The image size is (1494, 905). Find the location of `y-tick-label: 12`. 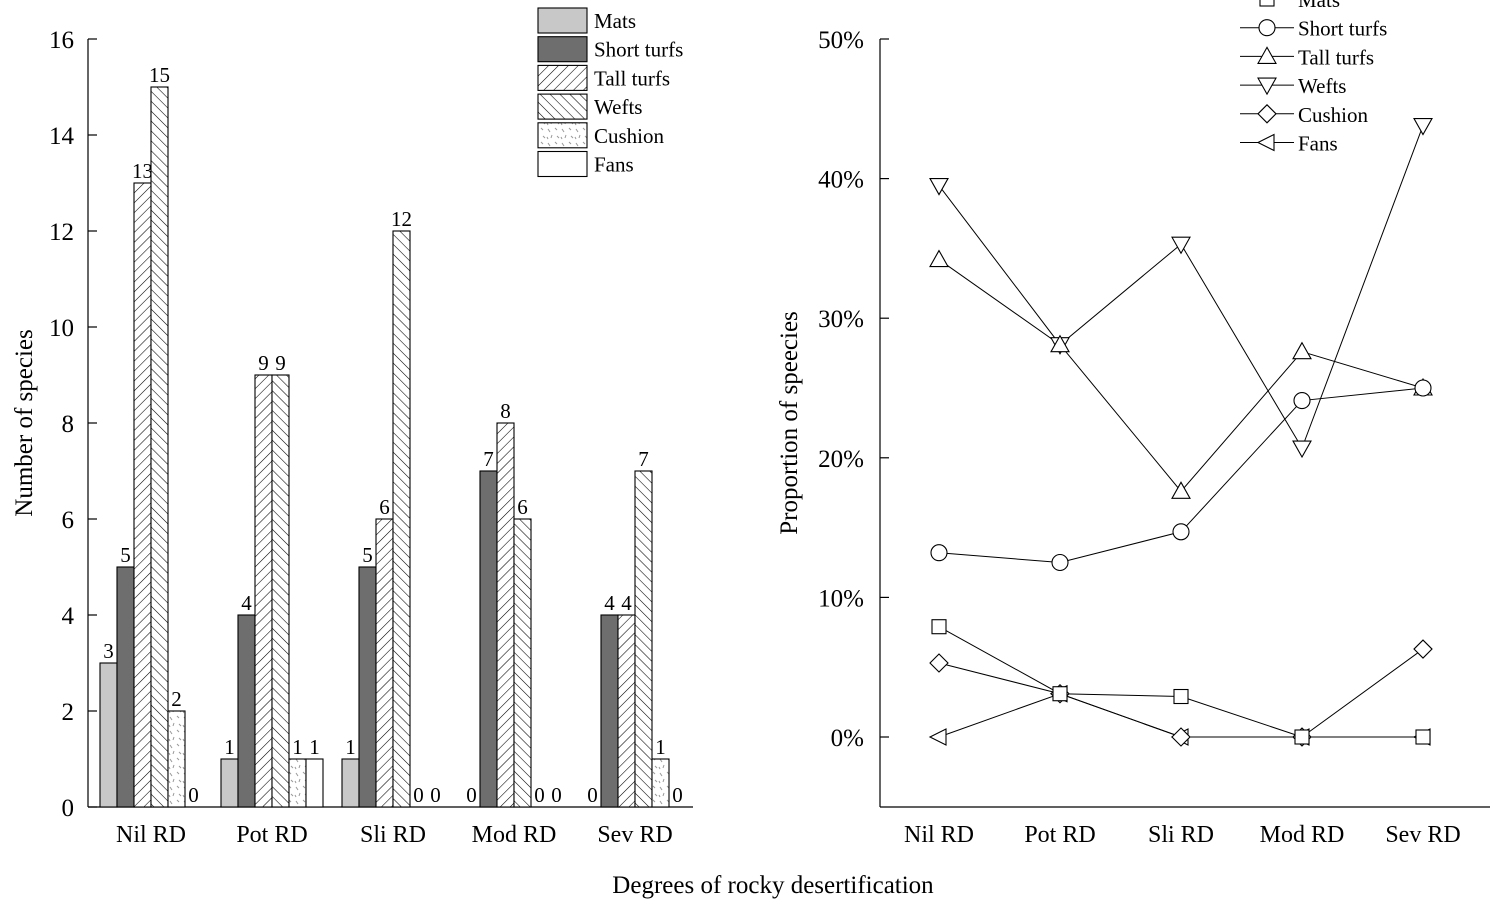

y-tick-label: 12 is located at coordinates (61, 232).